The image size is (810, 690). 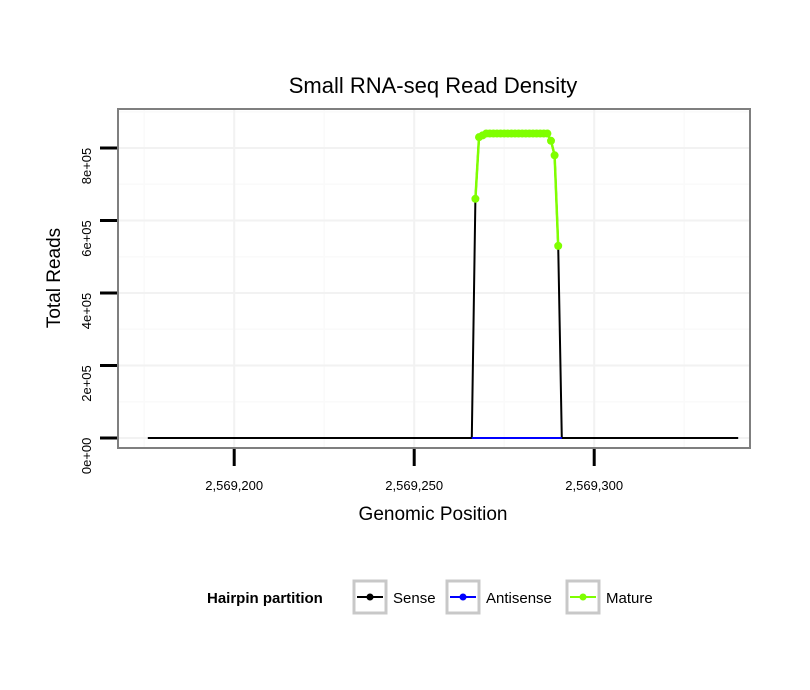 What do you see at coordinates (629, 598) in the screenshot?
I see `legend-label-mature: Mature` at bounding box center [629, 598].